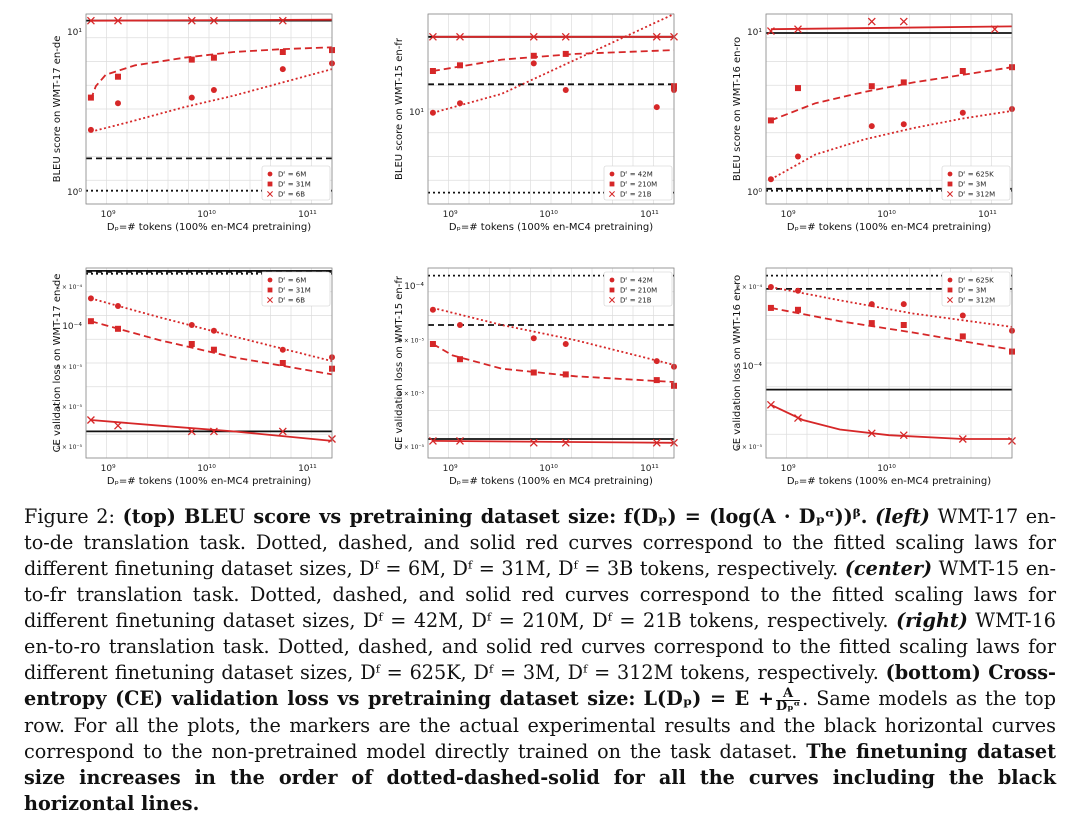  What do you see at coordinates (270, 280) in the screenshot?
I see `legend-marker-dot` at bounding box center [270, 280].